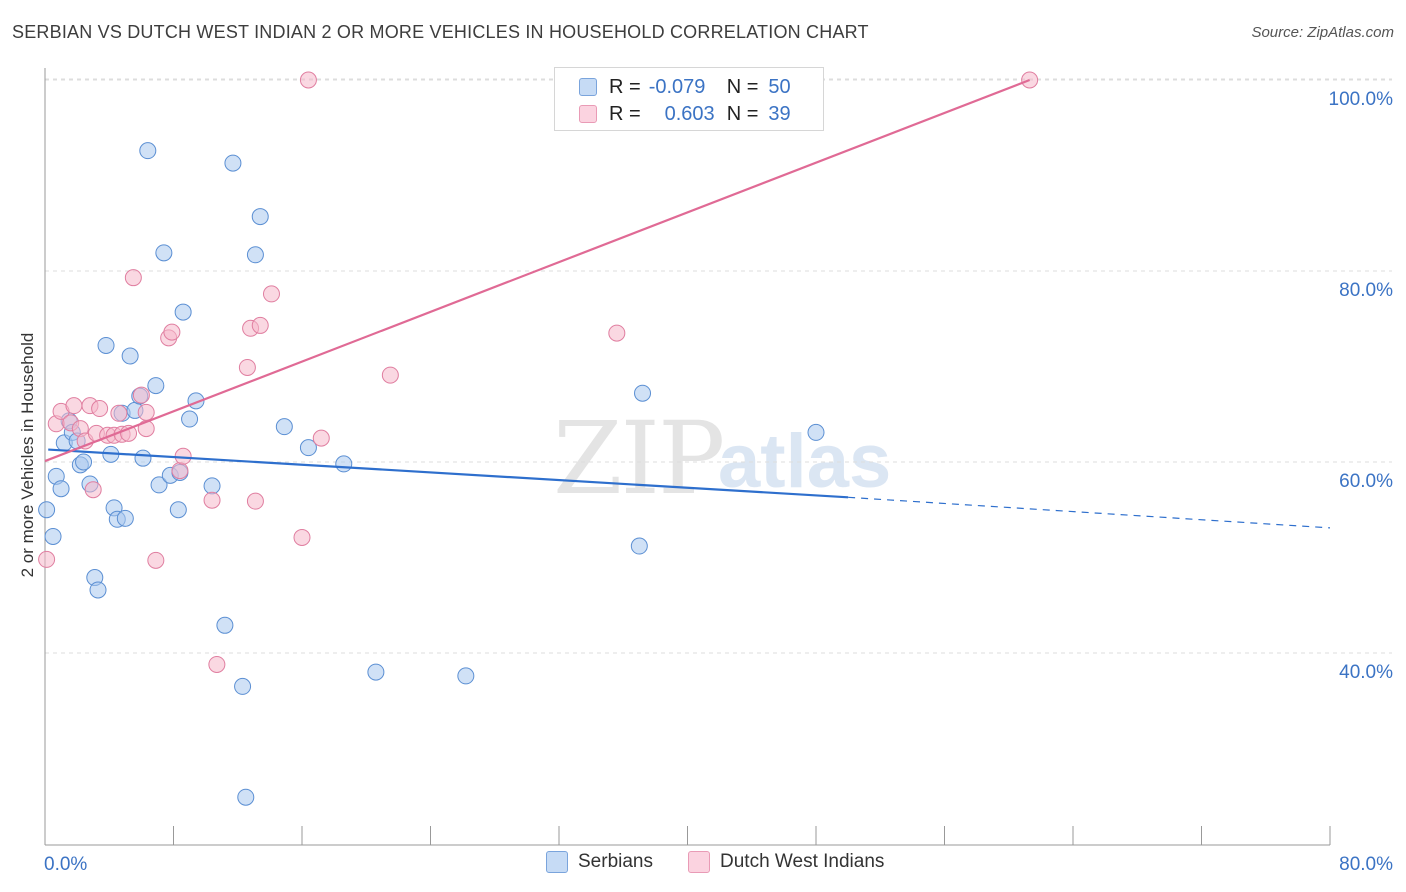 Image resolution: width=1406 pixels, height=892 pixels. What do you see at coordinates (588, 87) in the screenshot?
I see `serbians-swatch-icon` at bounding box center [588, 87].